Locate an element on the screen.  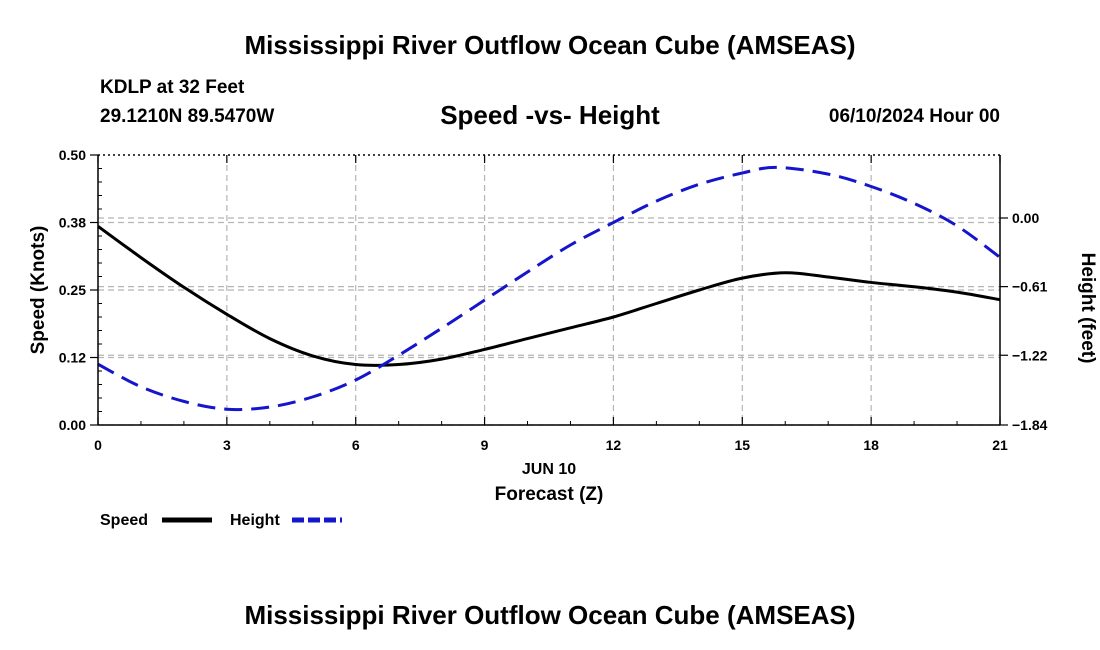
y-right-tick-label: −0.61 is located at coordinates (1030, 287).